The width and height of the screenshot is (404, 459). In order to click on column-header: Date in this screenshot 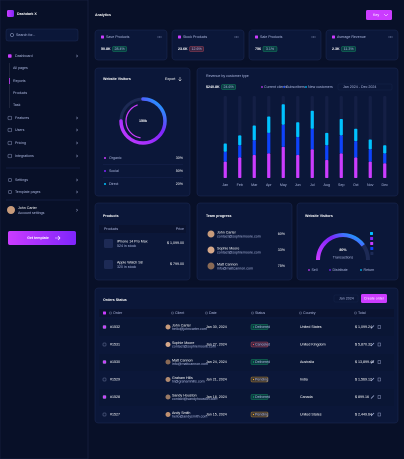, I will do `click(213, 313)`.